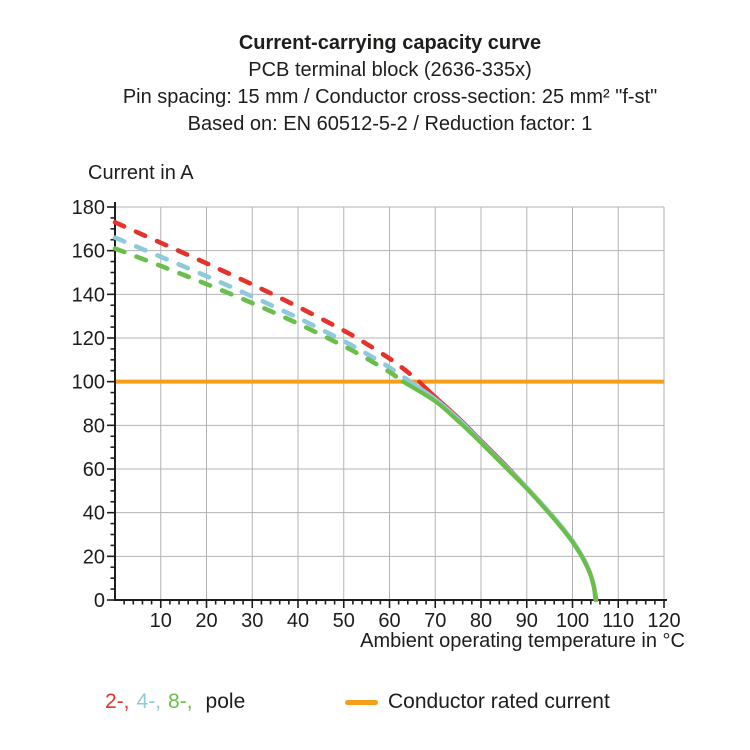 The width and height of the screenshot is (750, 750). Describe the element at coordinates (161, 621) in the screenshot. I see `x-tick-label: 10` at that location.